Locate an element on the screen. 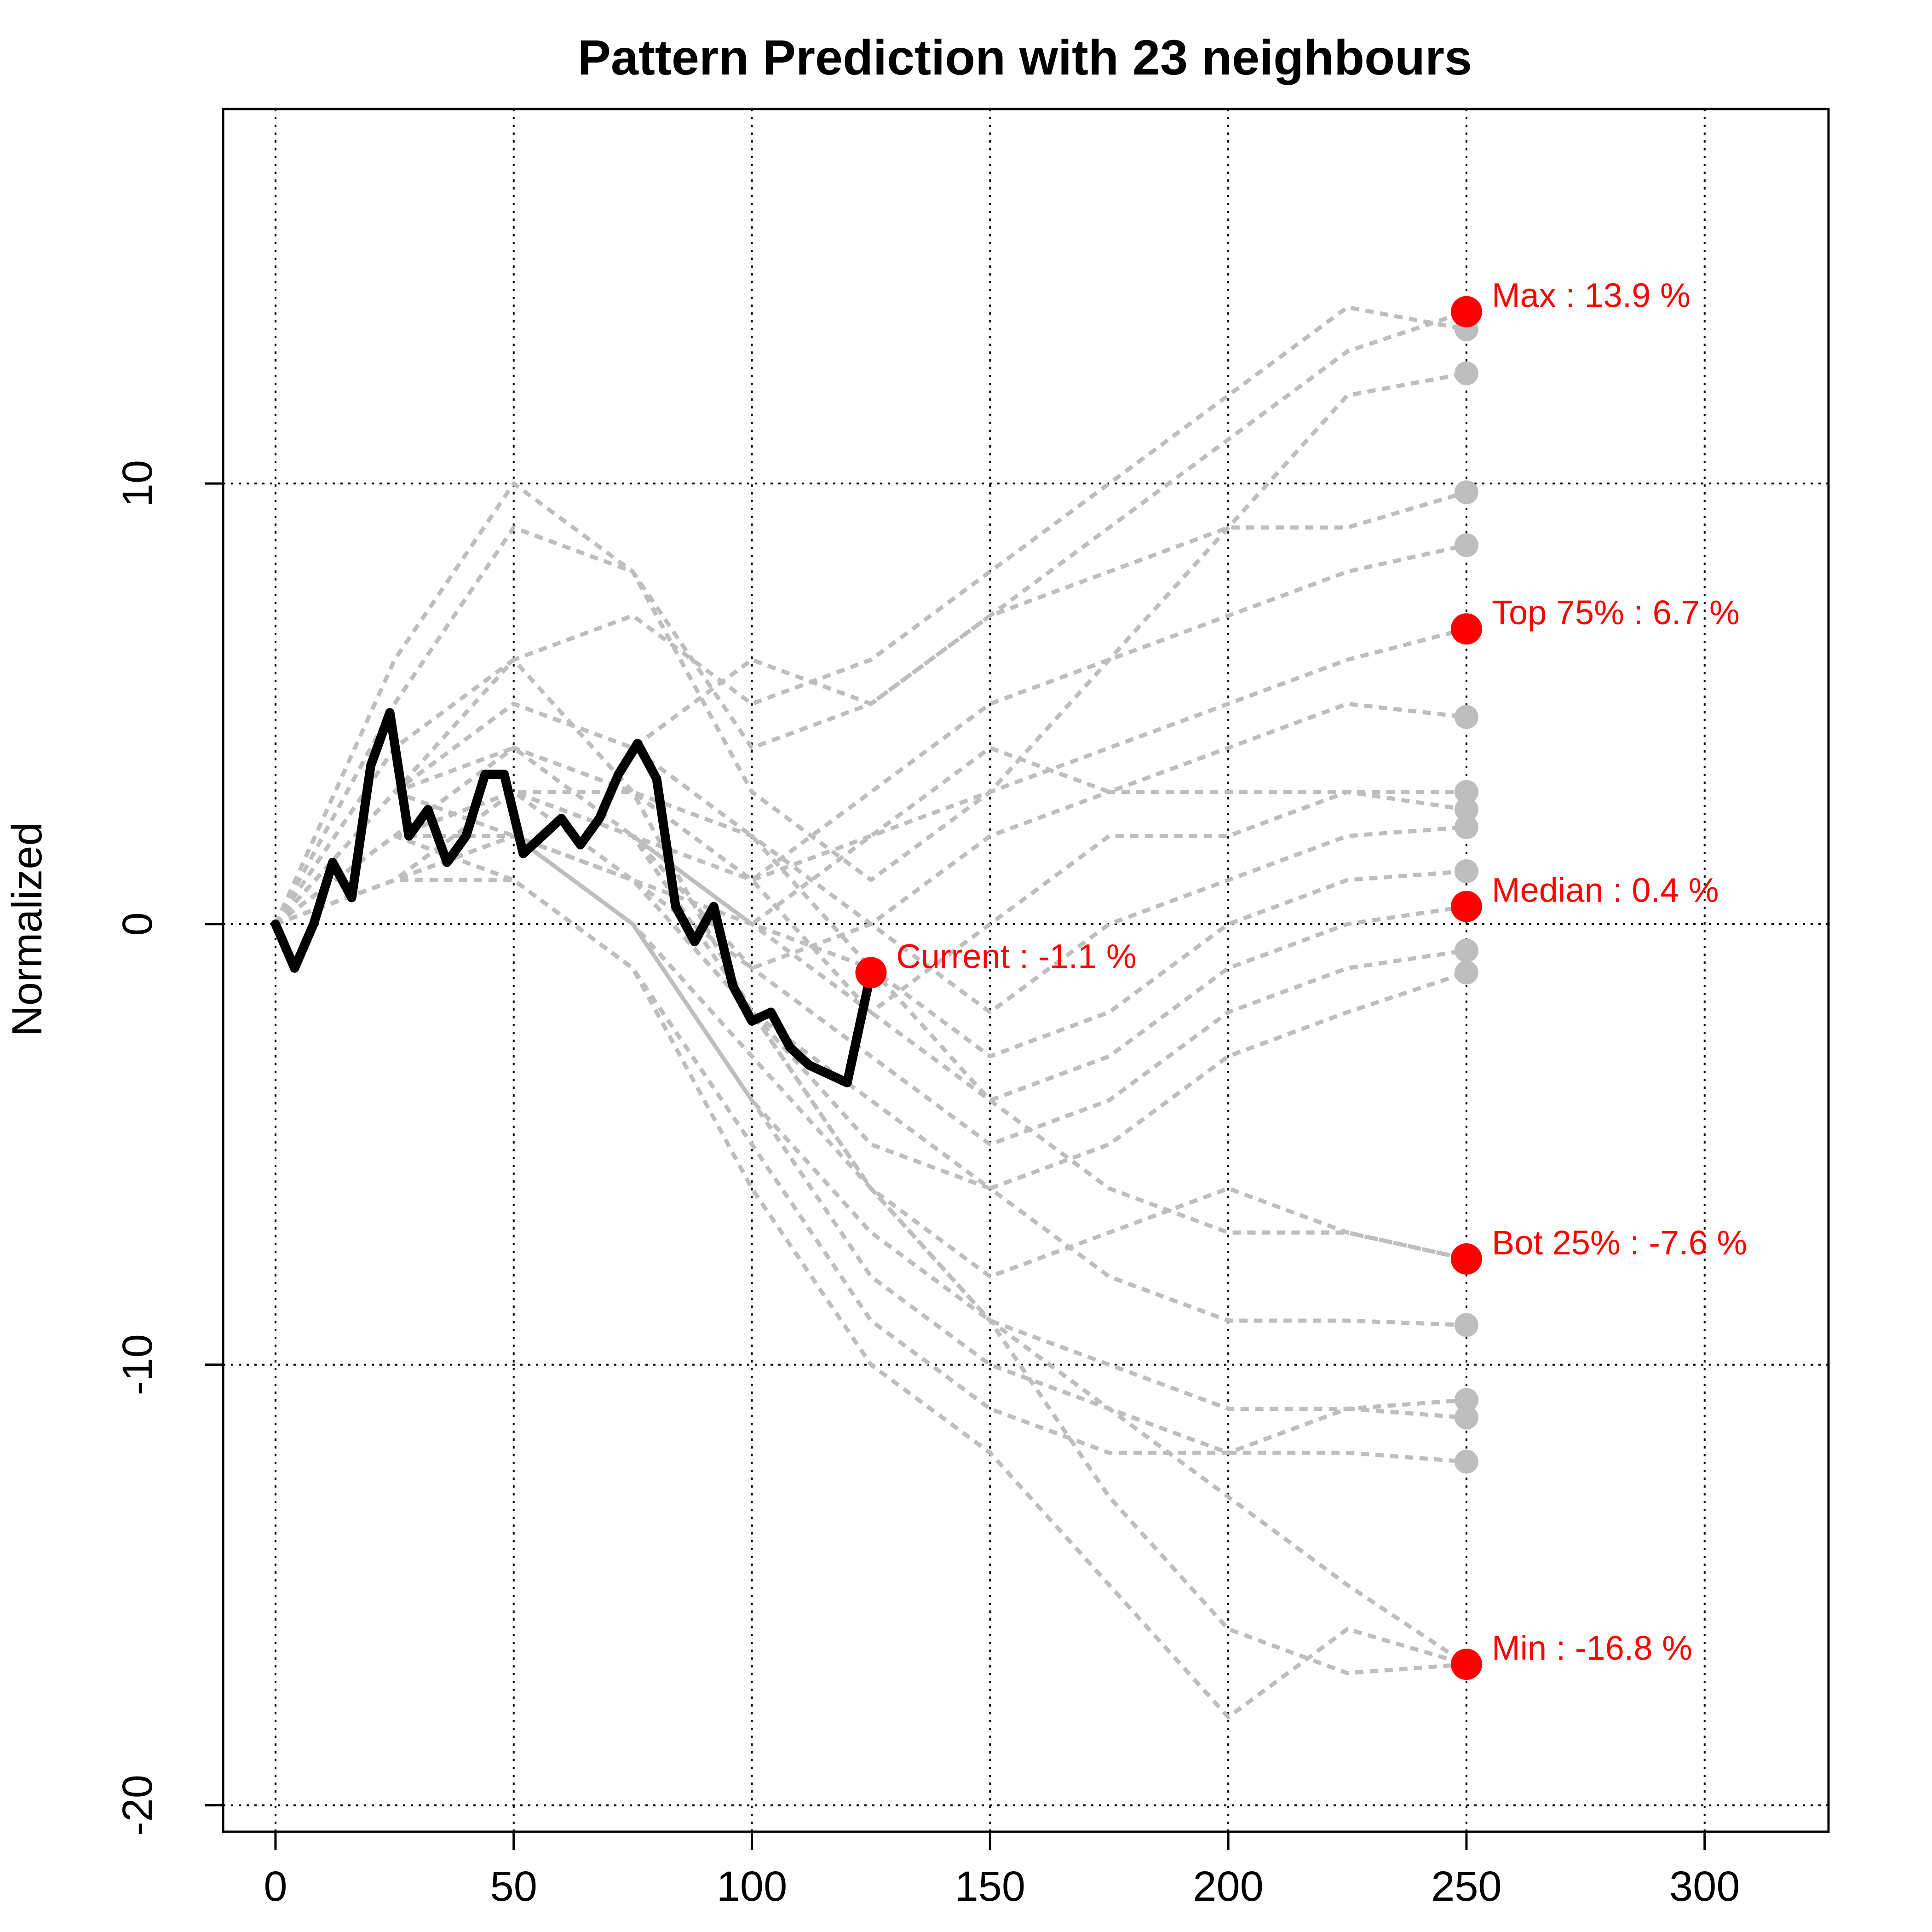 This screenshot has width=1932, height=1932. marker-label: Bot 25% : -7.6 % is located at coordinates (1619, 1243).